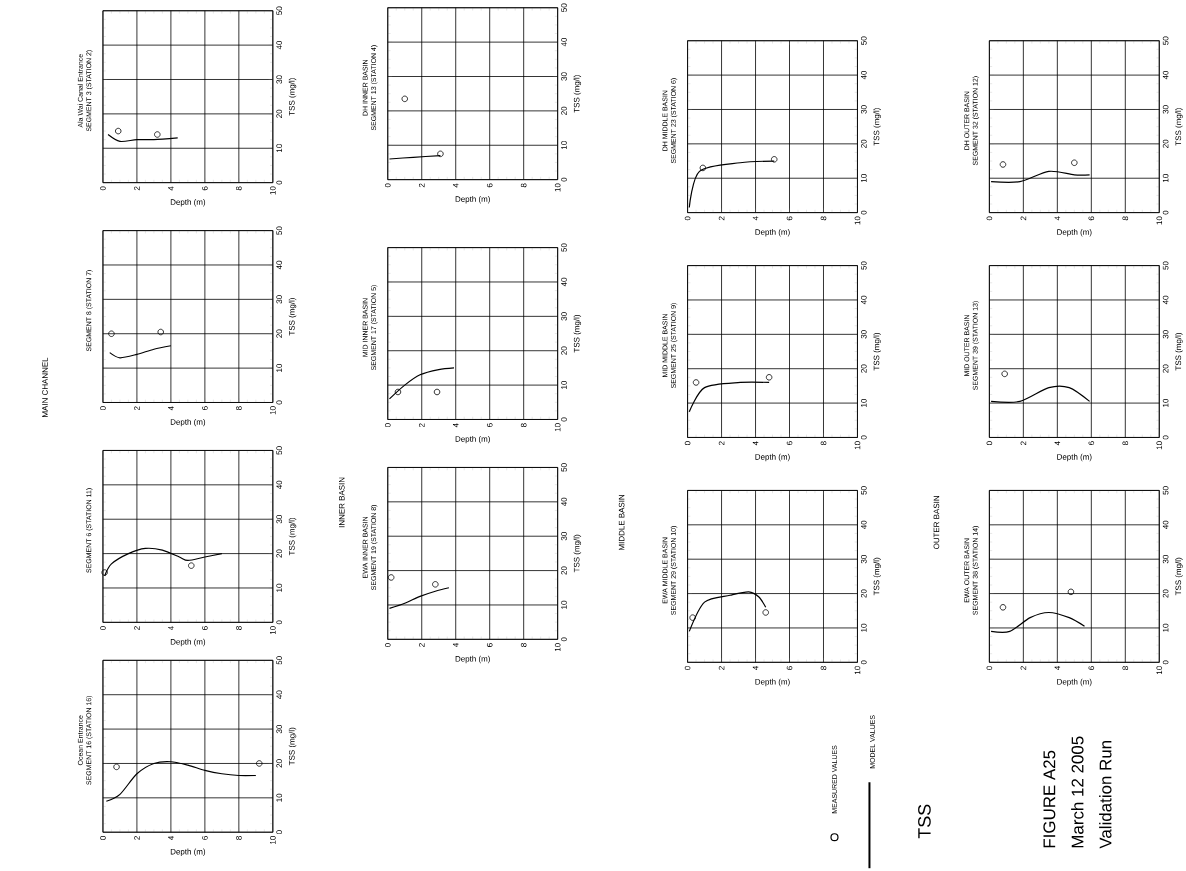 This screenshot has width=1186, height=871. I want to click on text: TSS, so click(924, 821).